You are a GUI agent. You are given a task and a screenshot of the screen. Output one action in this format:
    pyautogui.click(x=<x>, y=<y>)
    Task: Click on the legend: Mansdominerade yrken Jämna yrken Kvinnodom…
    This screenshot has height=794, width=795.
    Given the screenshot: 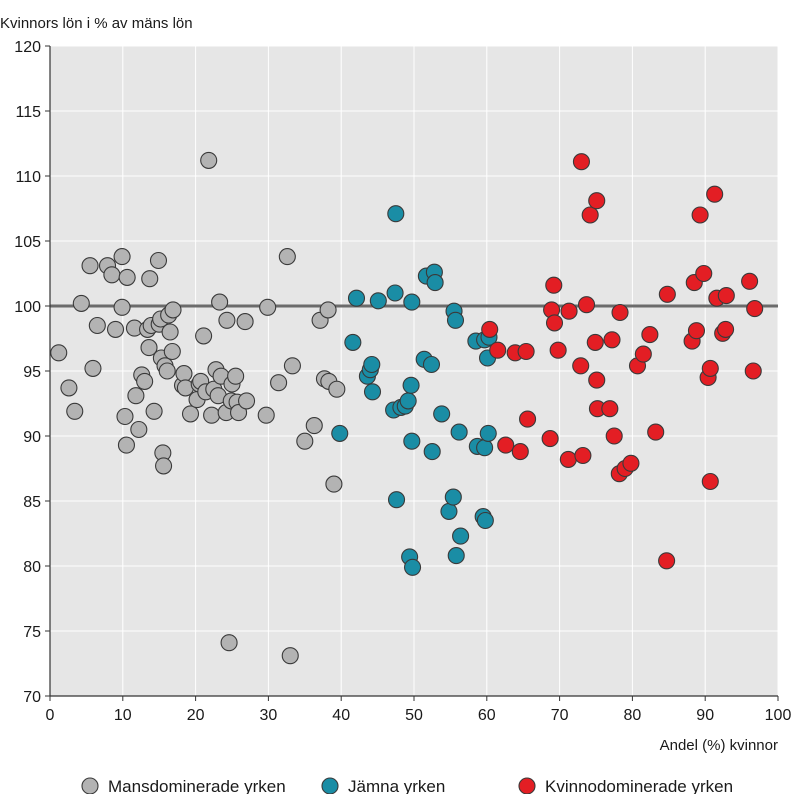 What is the action you would take?
    pyautogui.click(x=407, y=785)
    